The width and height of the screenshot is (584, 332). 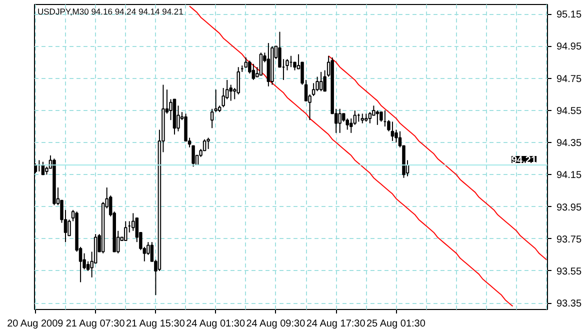 What do you see at coordinates (569, 15) in the screenshot?
I see `y-tick-label: 95.15` at bounding box center [569, 15].